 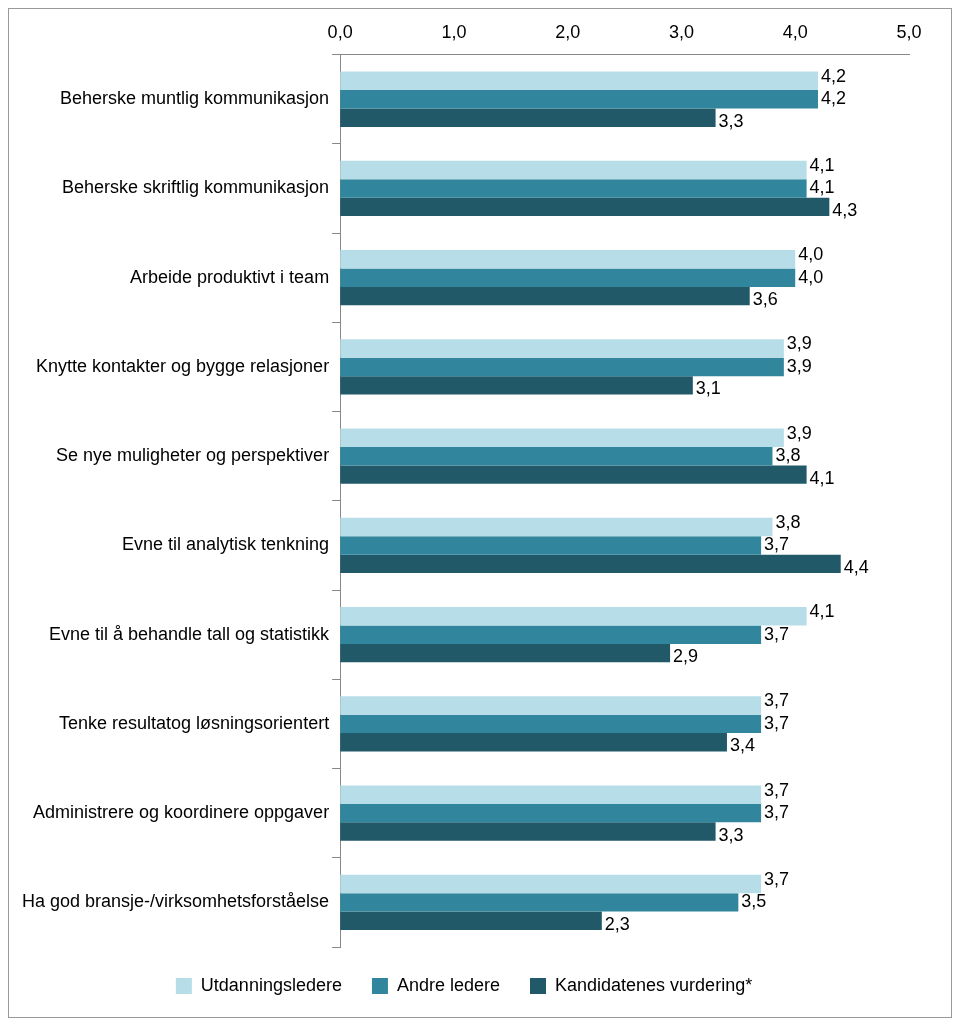 I want to click on legend-label: Andre ledere, so click(x=448, y=984).